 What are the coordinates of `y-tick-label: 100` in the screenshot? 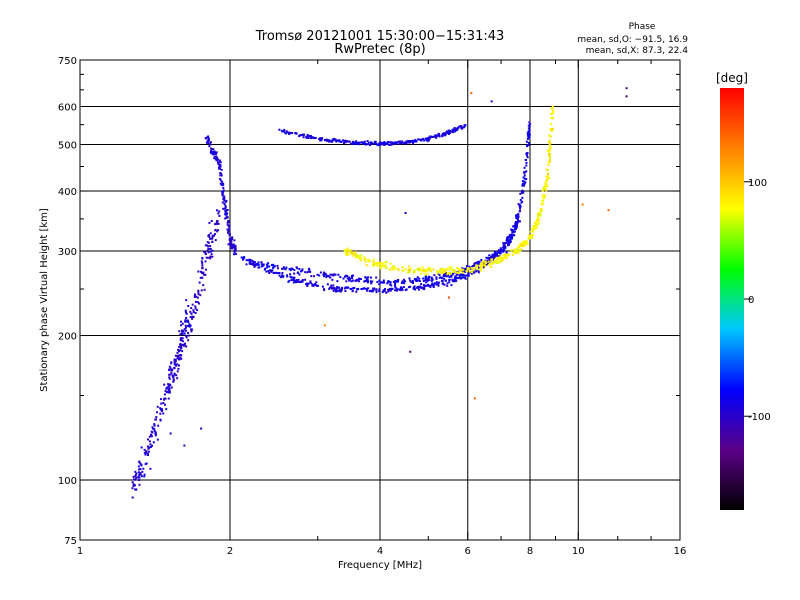 It's located at (67, 481).